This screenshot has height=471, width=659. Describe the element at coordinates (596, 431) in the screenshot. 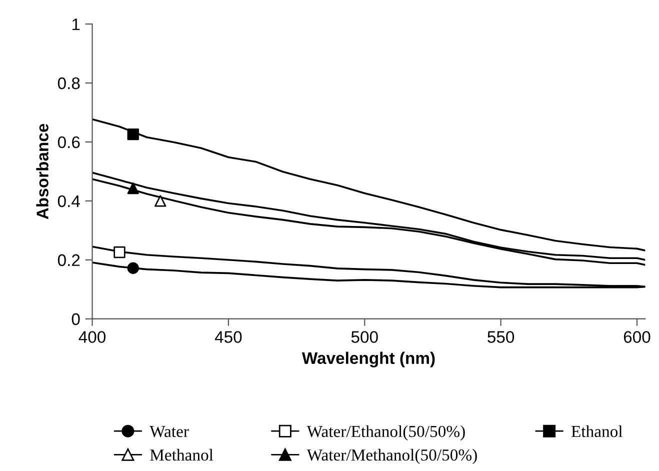

I see `legend-label: Ethanol` at that location.